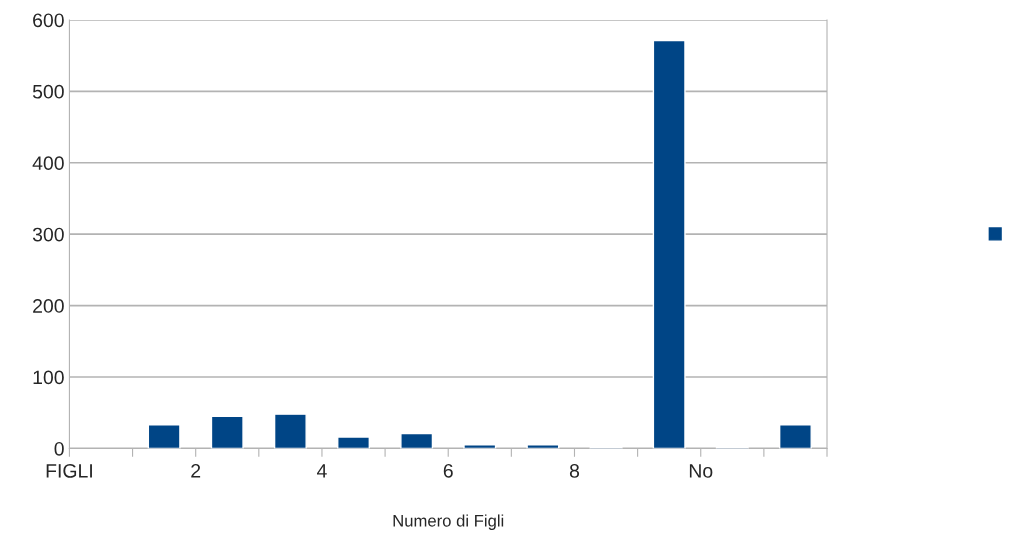 This screenshot has width=1021, height=539. What do you see at coordinates (701, 471) in the screenshot?
I see `x-tick-label: No` at bounding box center [701, 471].